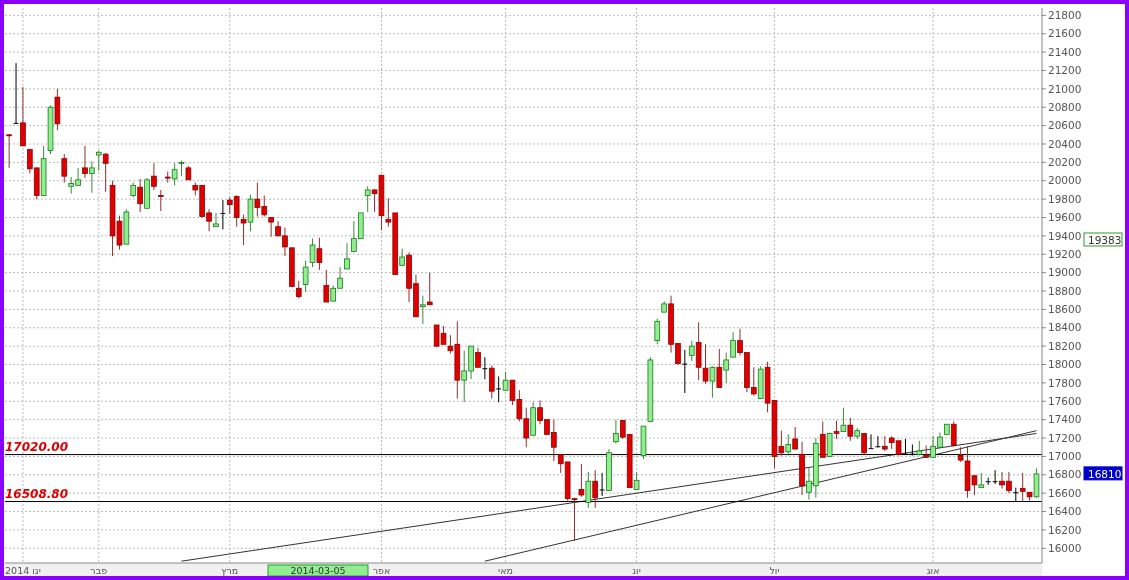  I want to click on x-tick-label: מרץ, so click(230, 570).